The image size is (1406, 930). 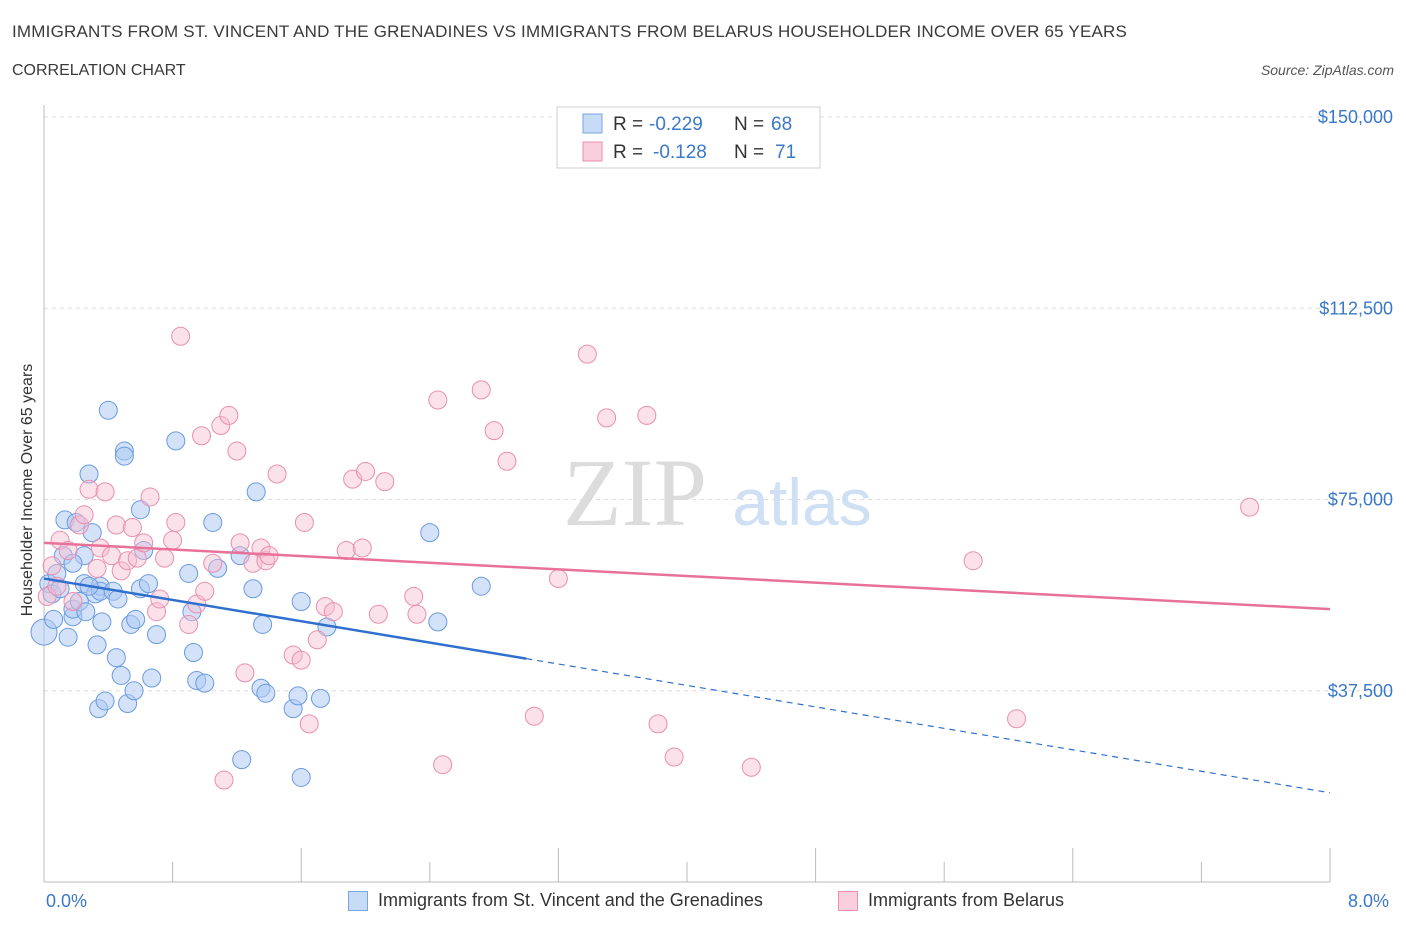 What do you see at coordinates (635, 492) in the screenshot?
I see `watermark-zip: ZIP` at bounding box center [635, 492].